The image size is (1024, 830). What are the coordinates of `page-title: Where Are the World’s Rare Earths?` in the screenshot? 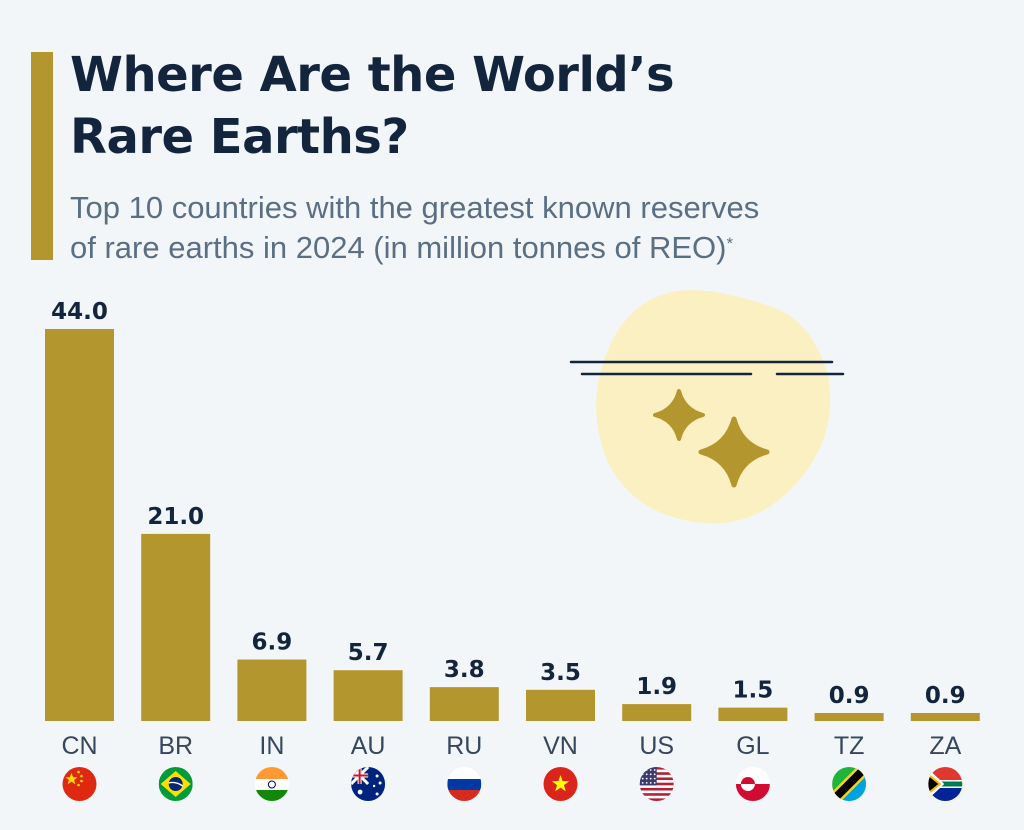 It's located at (430, 106).